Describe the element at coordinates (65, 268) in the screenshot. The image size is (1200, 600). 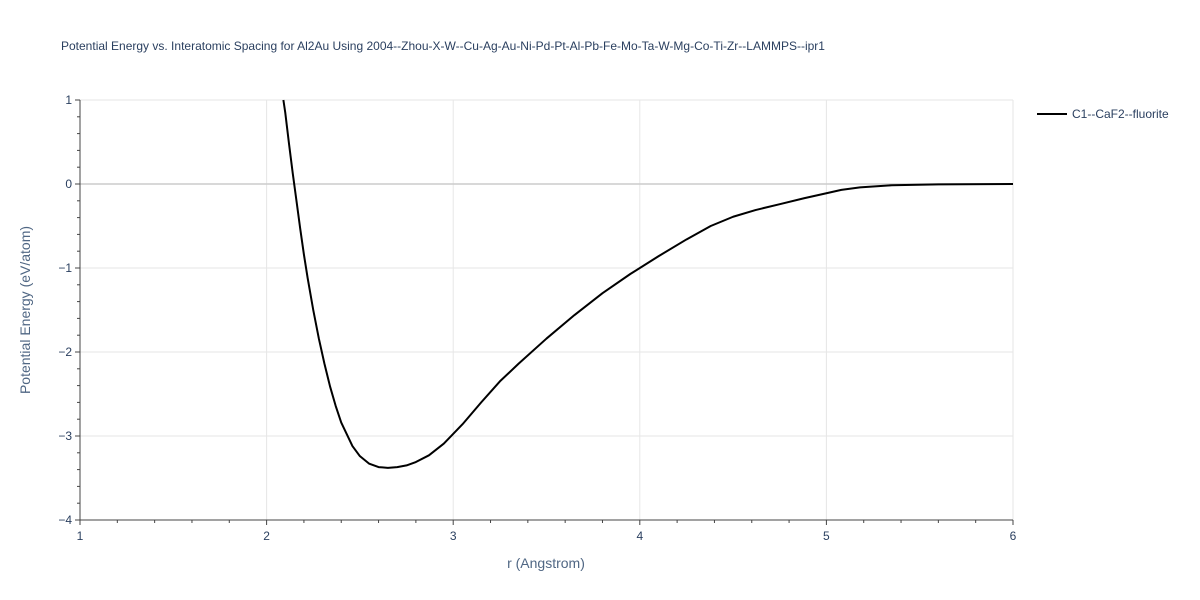
I see `y-tick-label: −1` at that location.